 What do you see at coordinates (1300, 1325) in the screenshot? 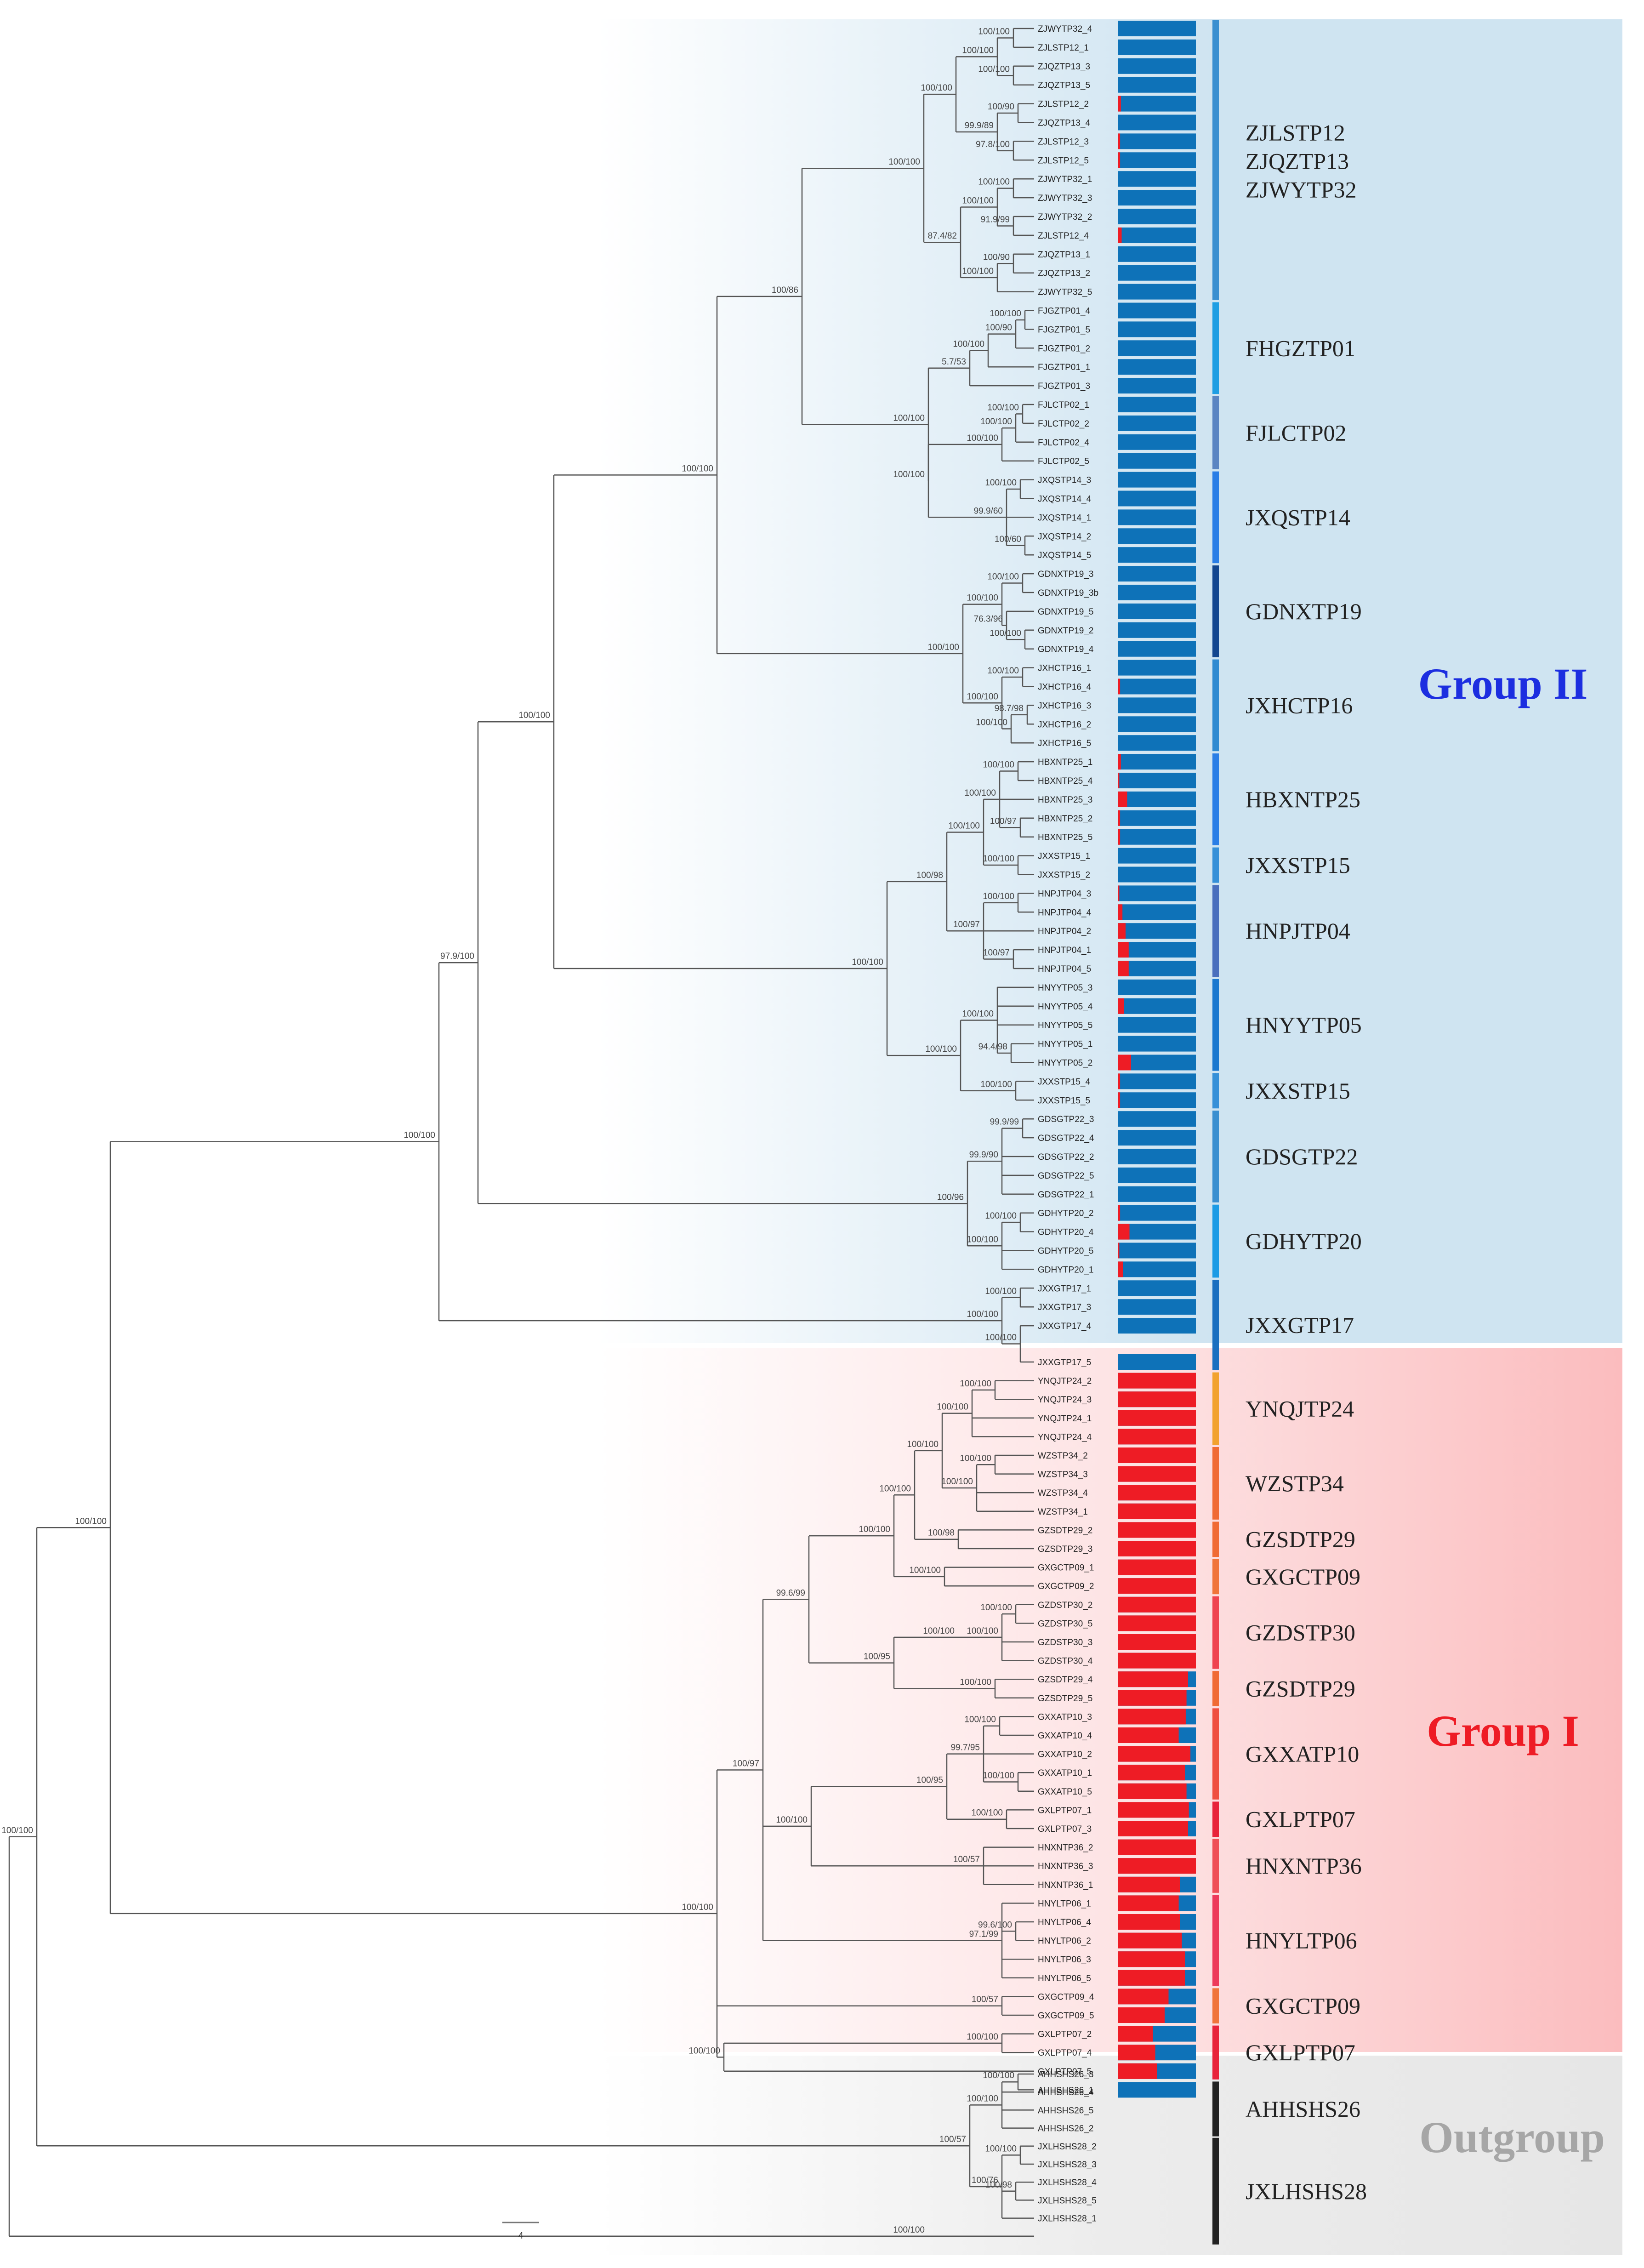
I see `clade-label: JXXGTP17` at bounding box center [1300, 1325].